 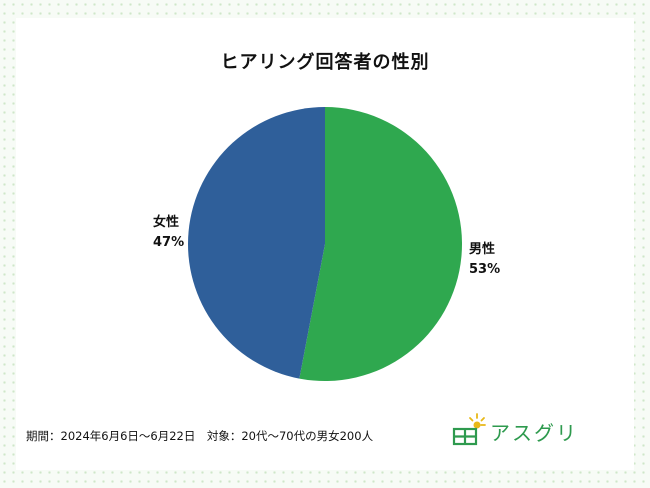 I want to click on survey-period-note: 期間：2024年6月6日〜6月22日 対象：20代〜70代の男女200人, so click(x=200, y=436).